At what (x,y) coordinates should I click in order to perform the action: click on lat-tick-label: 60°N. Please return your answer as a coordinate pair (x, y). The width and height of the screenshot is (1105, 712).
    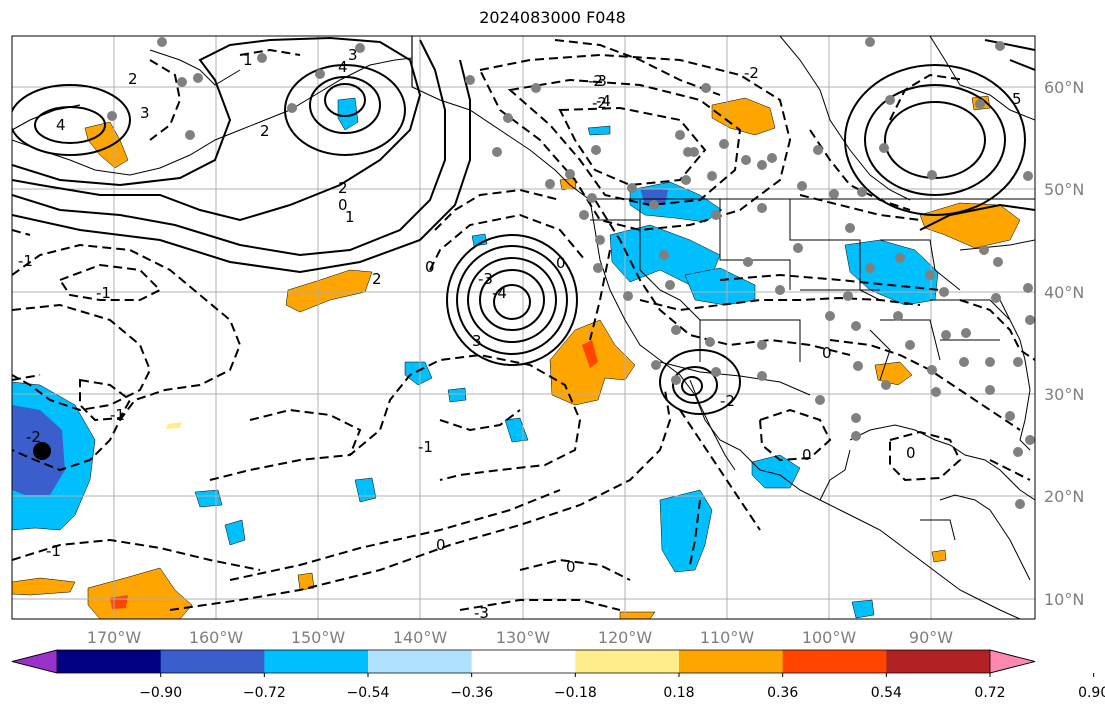
    Looking at the image, I should click on (1064, 87).